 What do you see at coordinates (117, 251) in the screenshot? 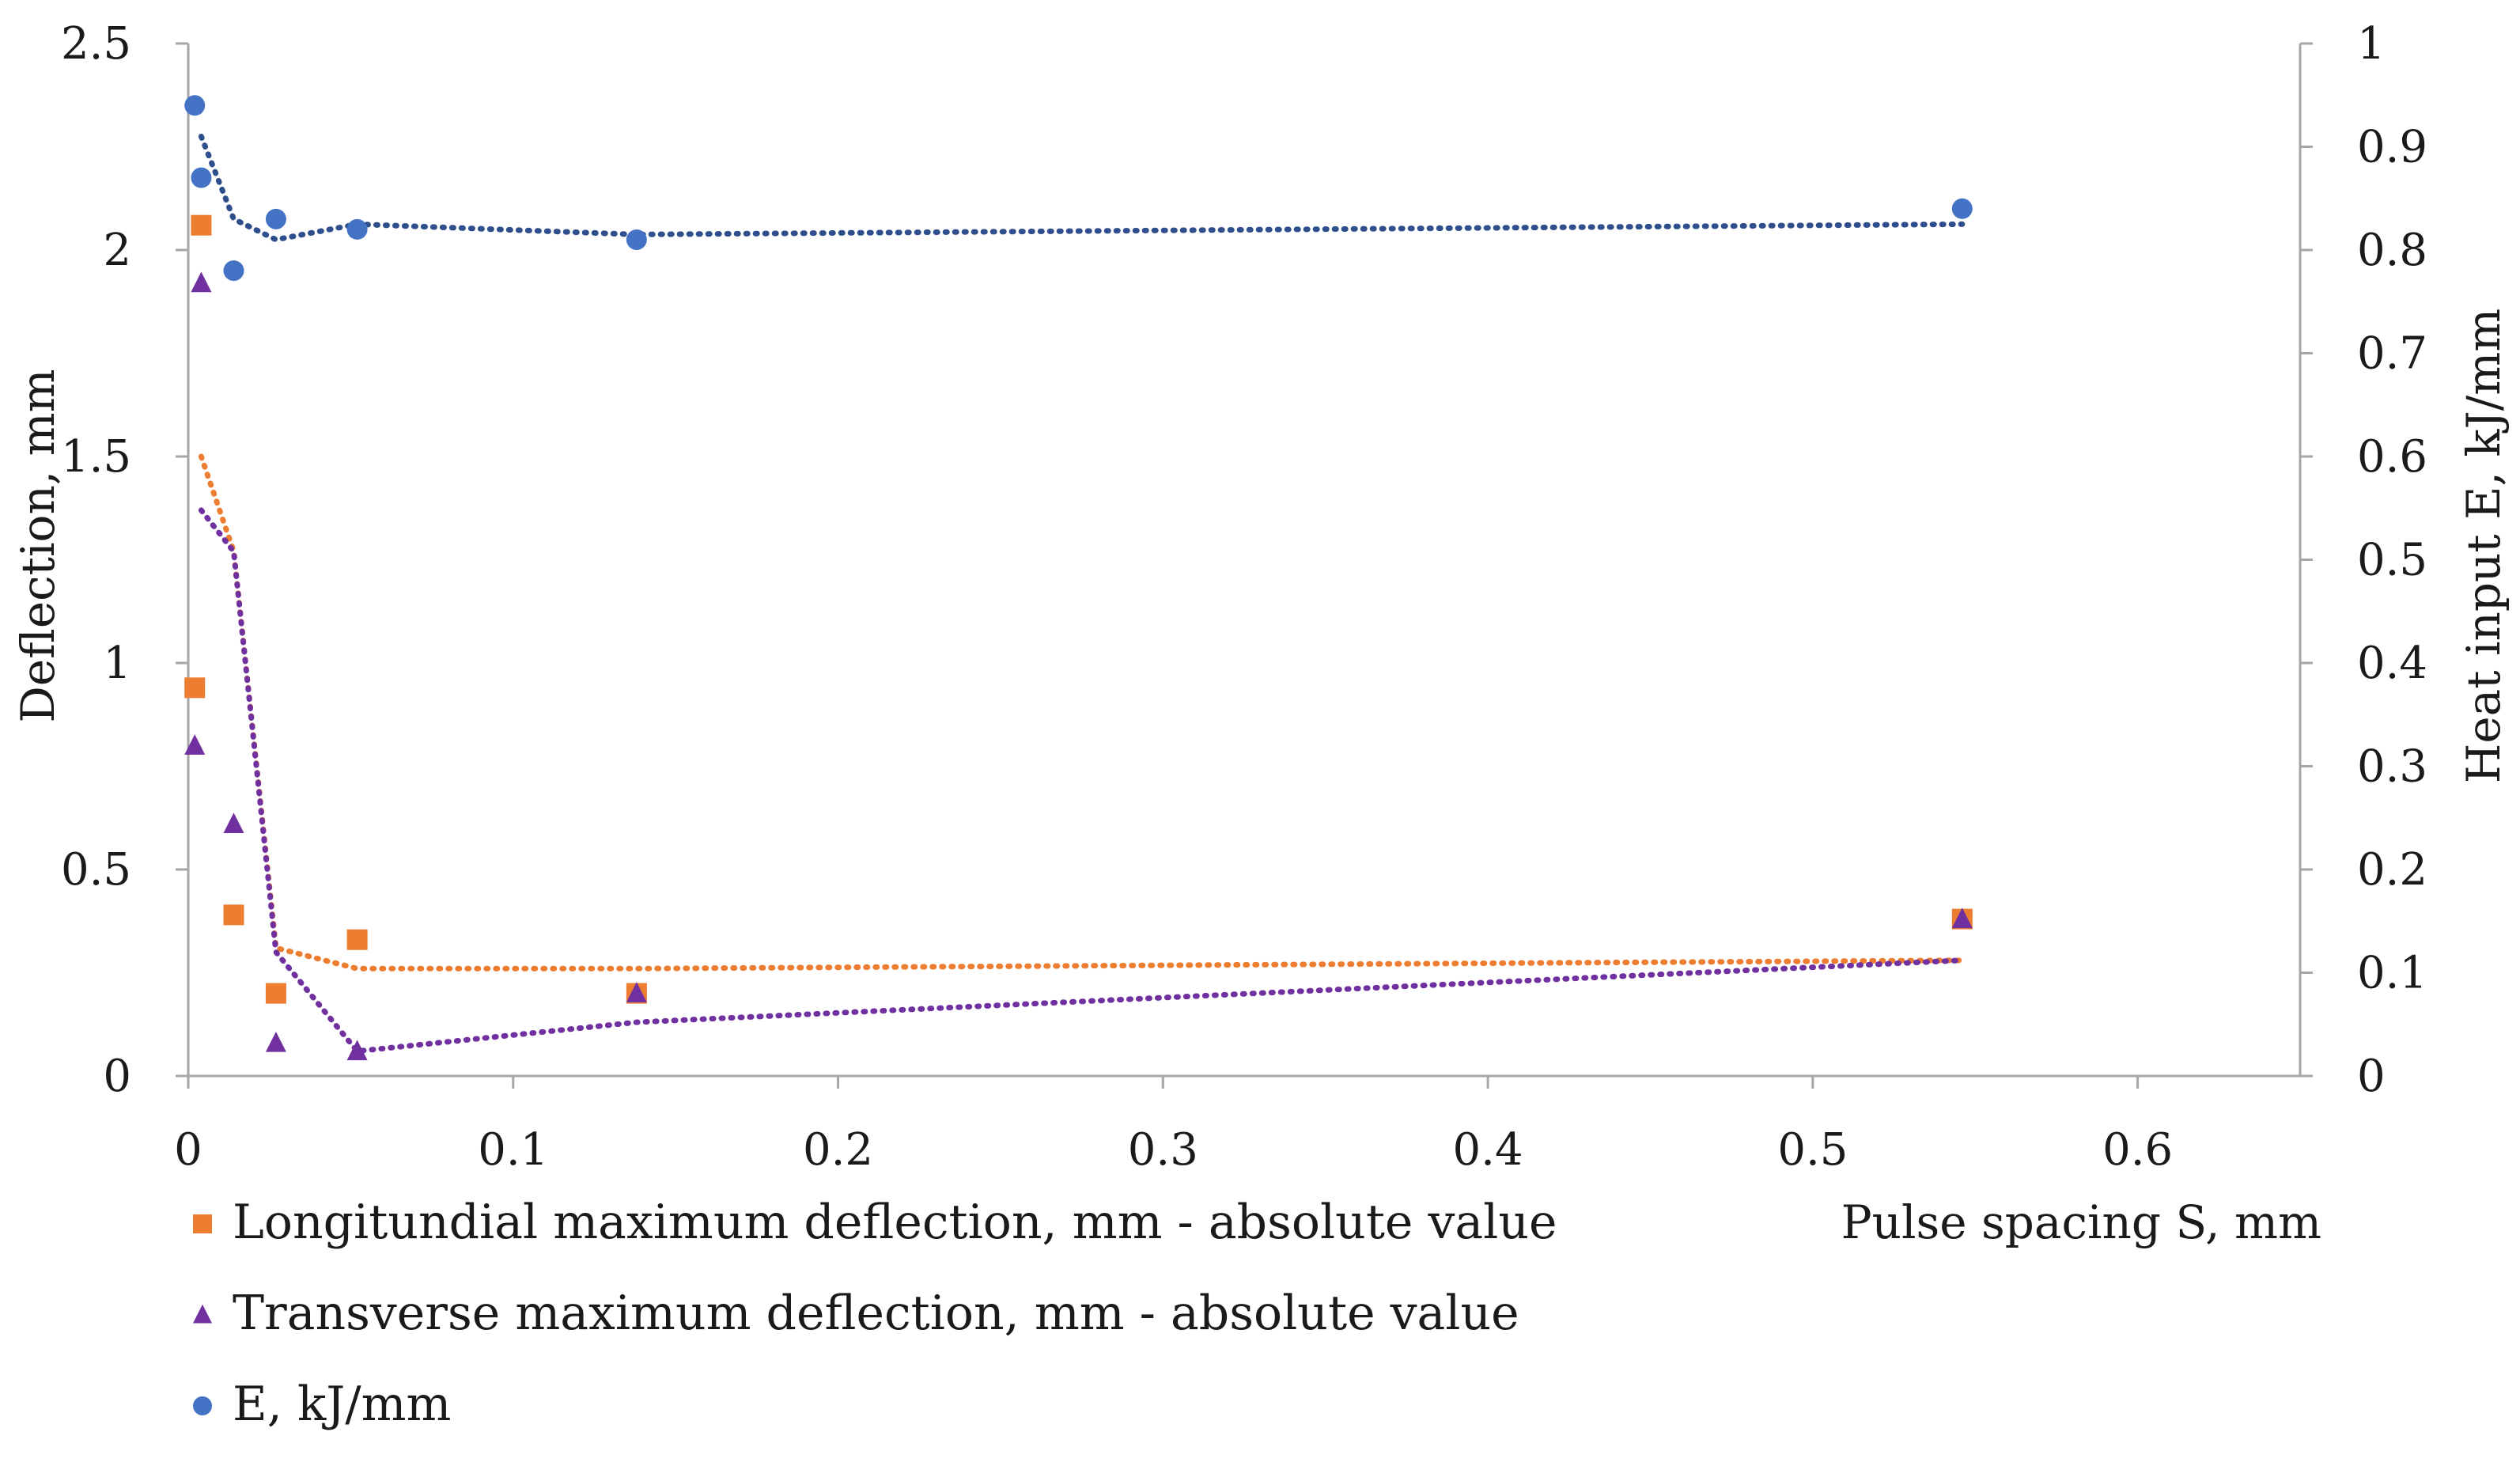
I see `y-left-tick-label: 2` at bounding box center [117, 251].